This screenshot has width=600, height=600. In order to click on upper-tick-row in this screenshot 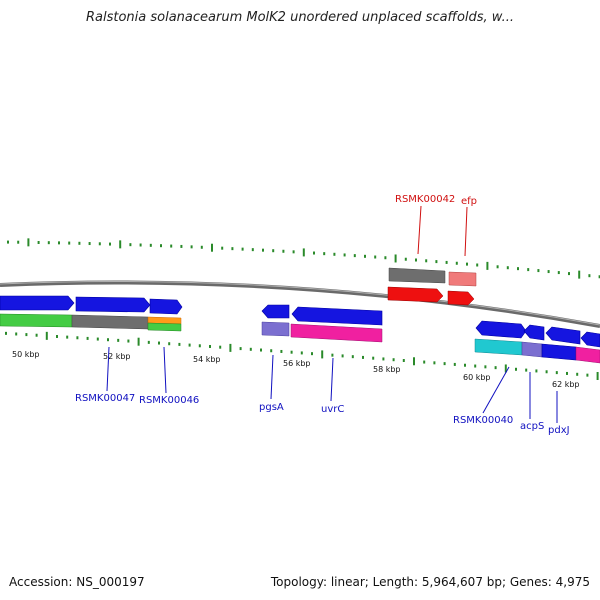, I will do `click(303, 258)`.